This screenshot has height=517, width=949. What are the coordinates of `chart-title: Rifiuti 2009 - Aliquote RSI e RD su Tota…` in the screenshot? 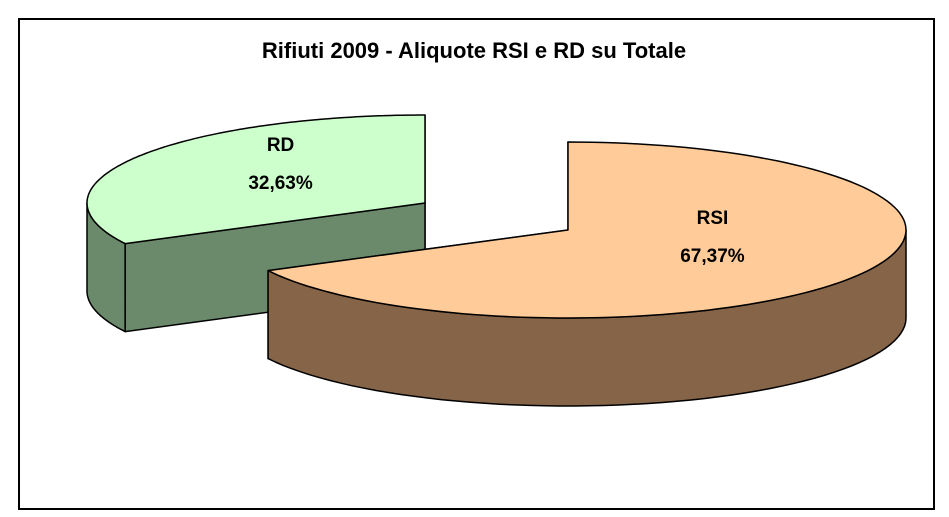 It's located at (474, 50).